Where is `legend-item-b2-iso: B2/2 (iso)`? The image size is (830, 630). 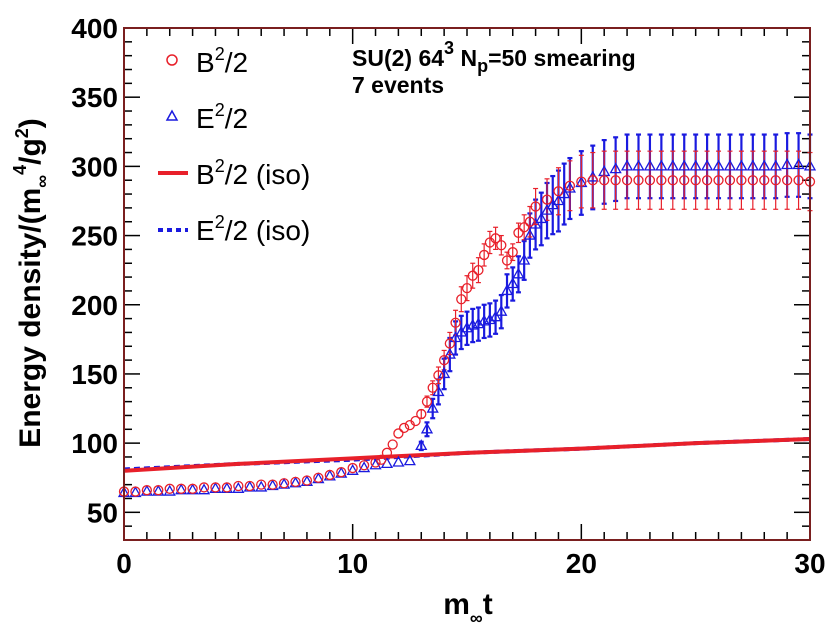 legend-item-b2-iso: B2/2 (iso) is located at coordinates (234, 173).